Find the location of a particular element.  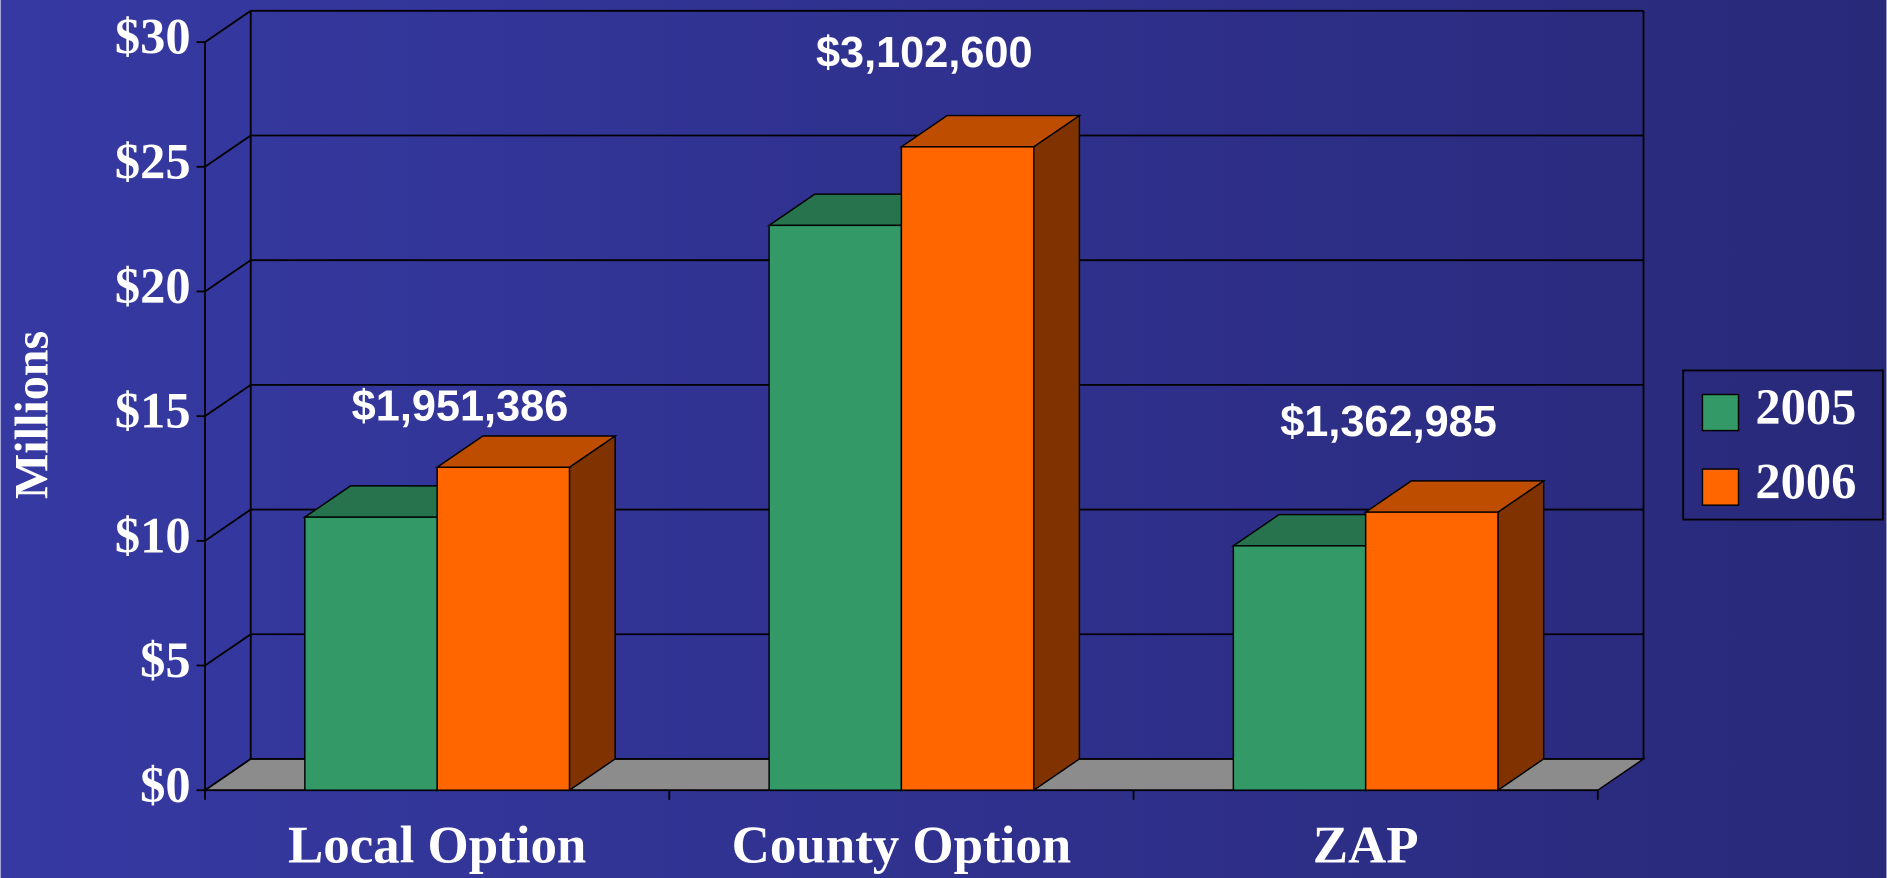

x-tick-label: ZAP is located at coordinates (1366, 845).